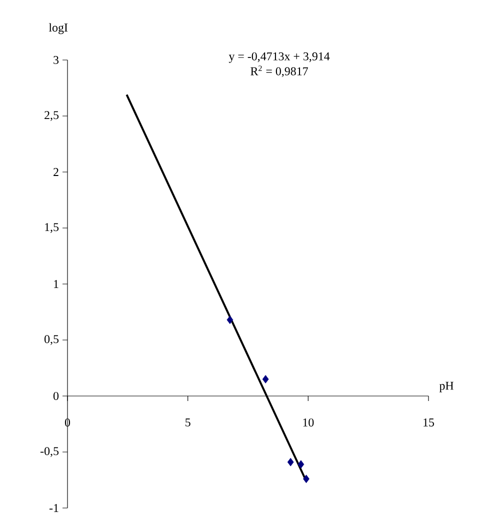 The width and height of the screenshot is (478, 521). I want to click on y-tick-label: -0,5, so click(49, 452).